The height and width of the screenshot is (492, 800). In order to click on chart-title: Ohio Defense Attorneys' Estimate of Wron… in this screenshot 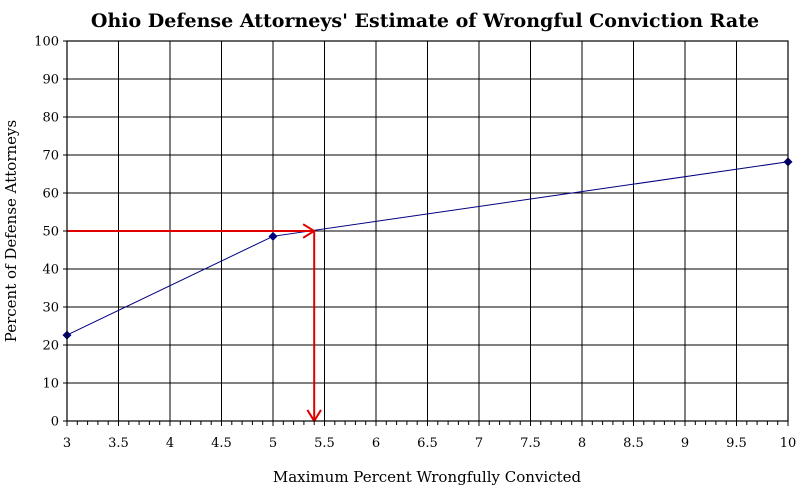, I will do `click(425, 21)`.